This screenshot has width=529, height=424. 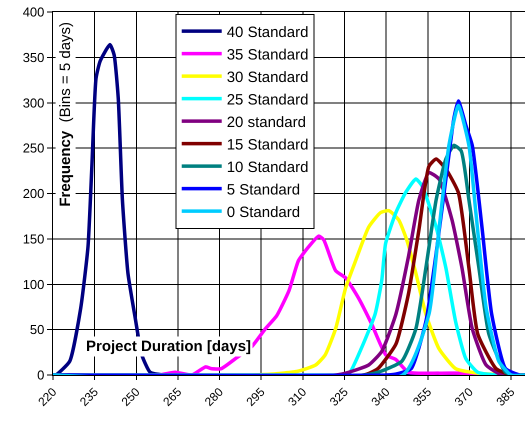 I want to click on y-tick-label: 300, so click(x=33, y=102).